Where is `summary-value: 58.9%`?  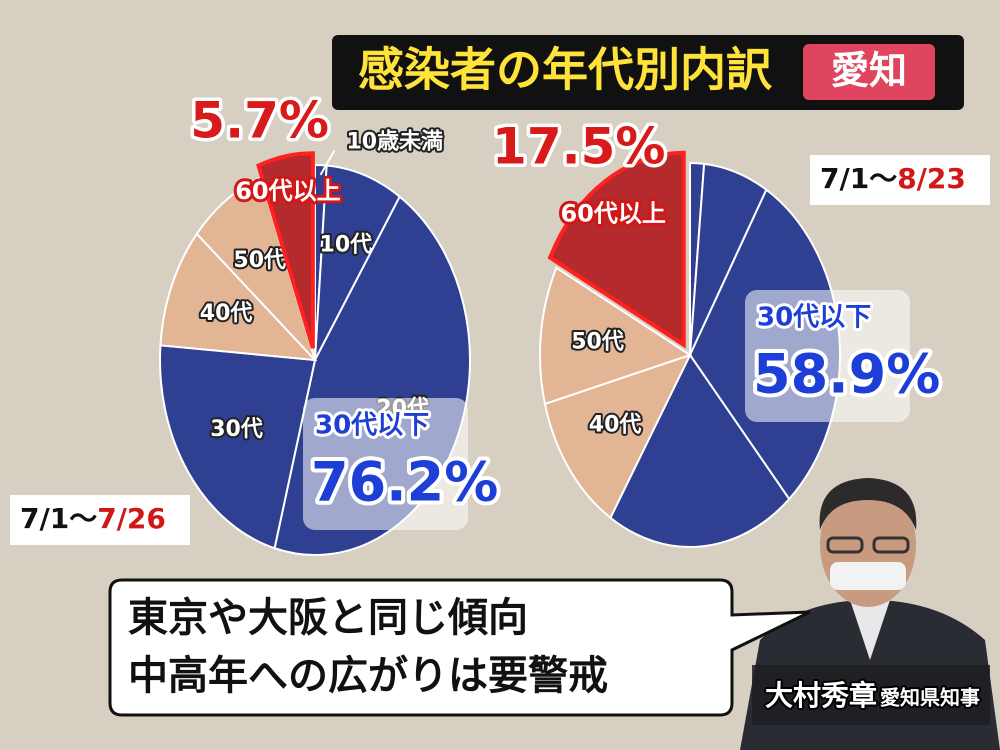 summary-value: 58.9% is located at coordinates (846, 374).